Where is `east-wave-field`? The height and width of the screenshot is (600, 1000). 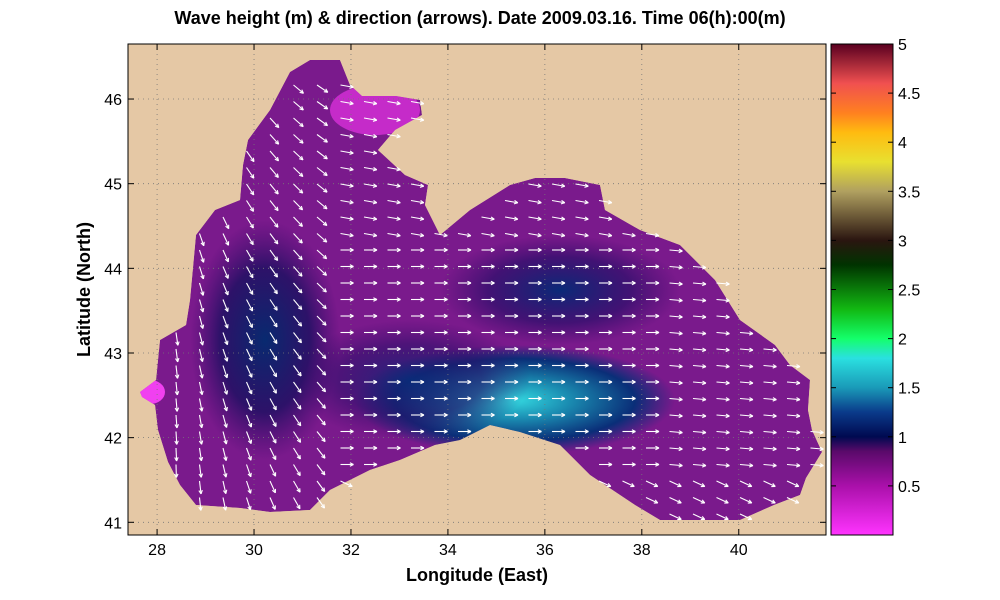 east-wave-field is located at coordinates (560, 290).